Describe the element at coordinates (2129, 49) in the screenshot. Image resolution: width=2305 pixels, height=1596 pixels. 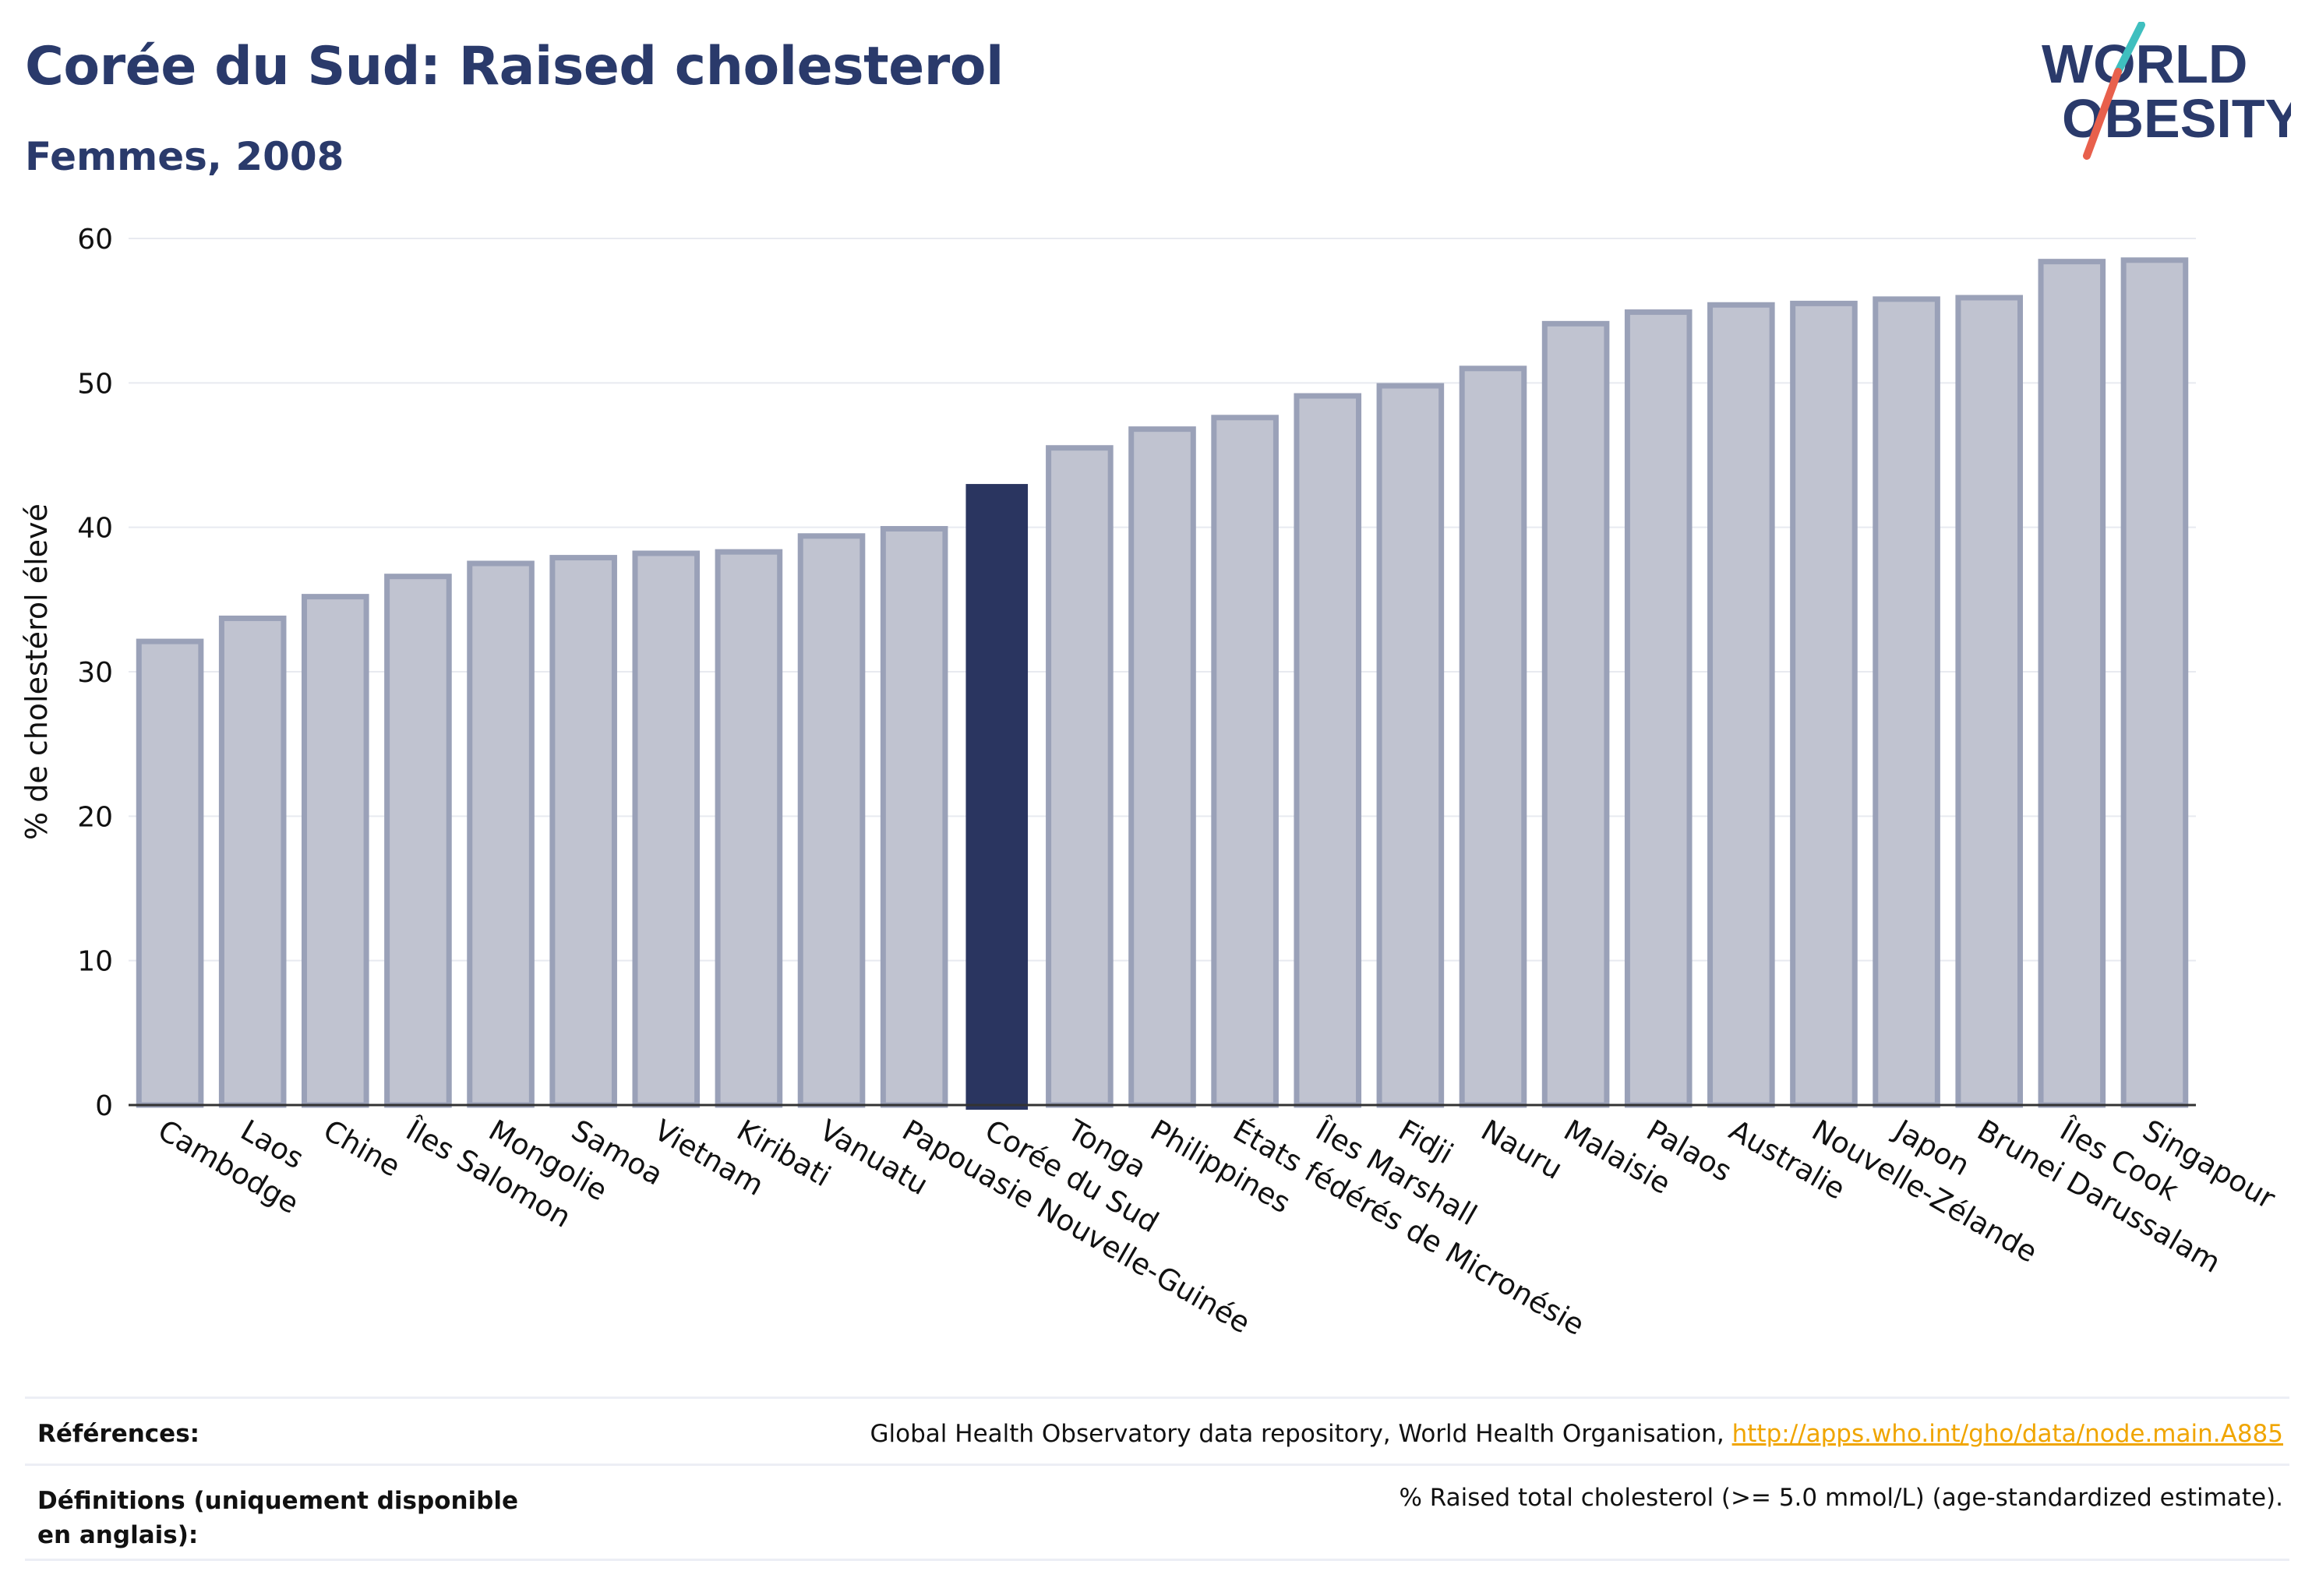
I see `logo-slash-top` at that location.